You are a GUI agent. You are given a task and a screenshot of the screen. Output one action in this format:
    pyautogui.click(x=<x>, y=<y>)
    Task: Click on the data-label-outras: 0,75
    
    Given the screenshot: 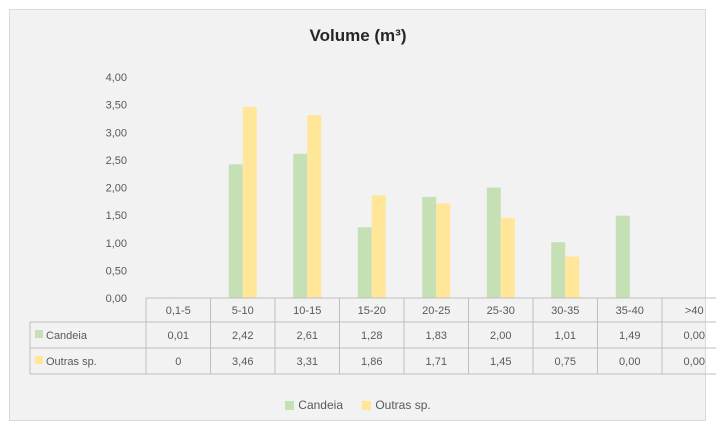 What is the action you would take?
    pyautogui.click(x=565, y=362)
    